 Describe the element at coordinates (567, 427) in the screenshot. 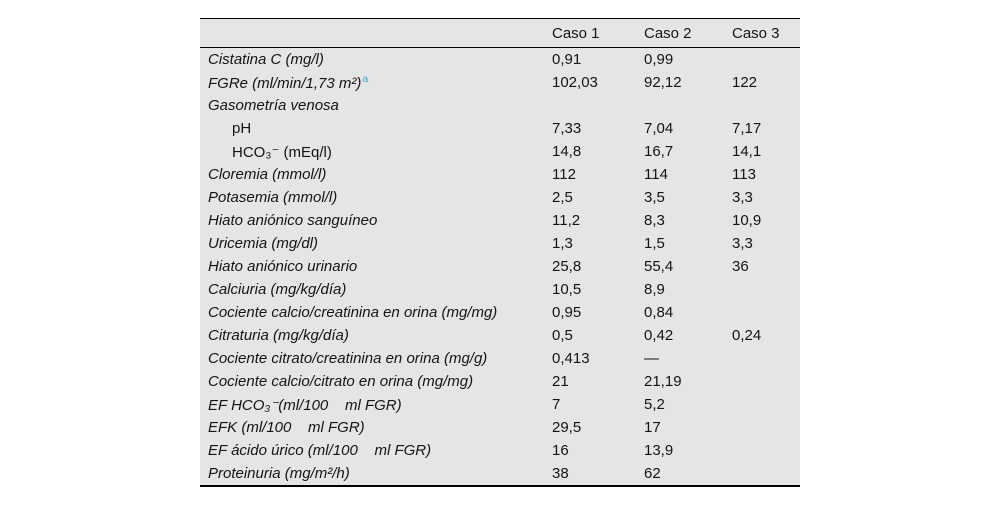

I see `cell-value: 29,5` at that location.